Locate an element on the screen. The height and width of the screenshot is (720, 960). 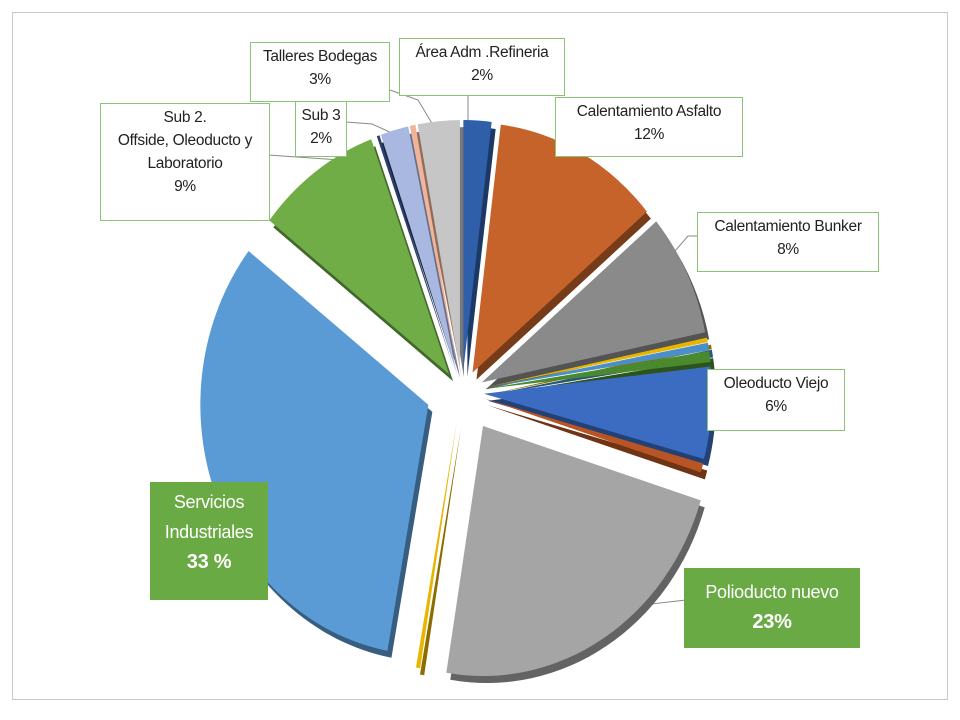
label-pct: 8% is located at coordinates (788, 249).